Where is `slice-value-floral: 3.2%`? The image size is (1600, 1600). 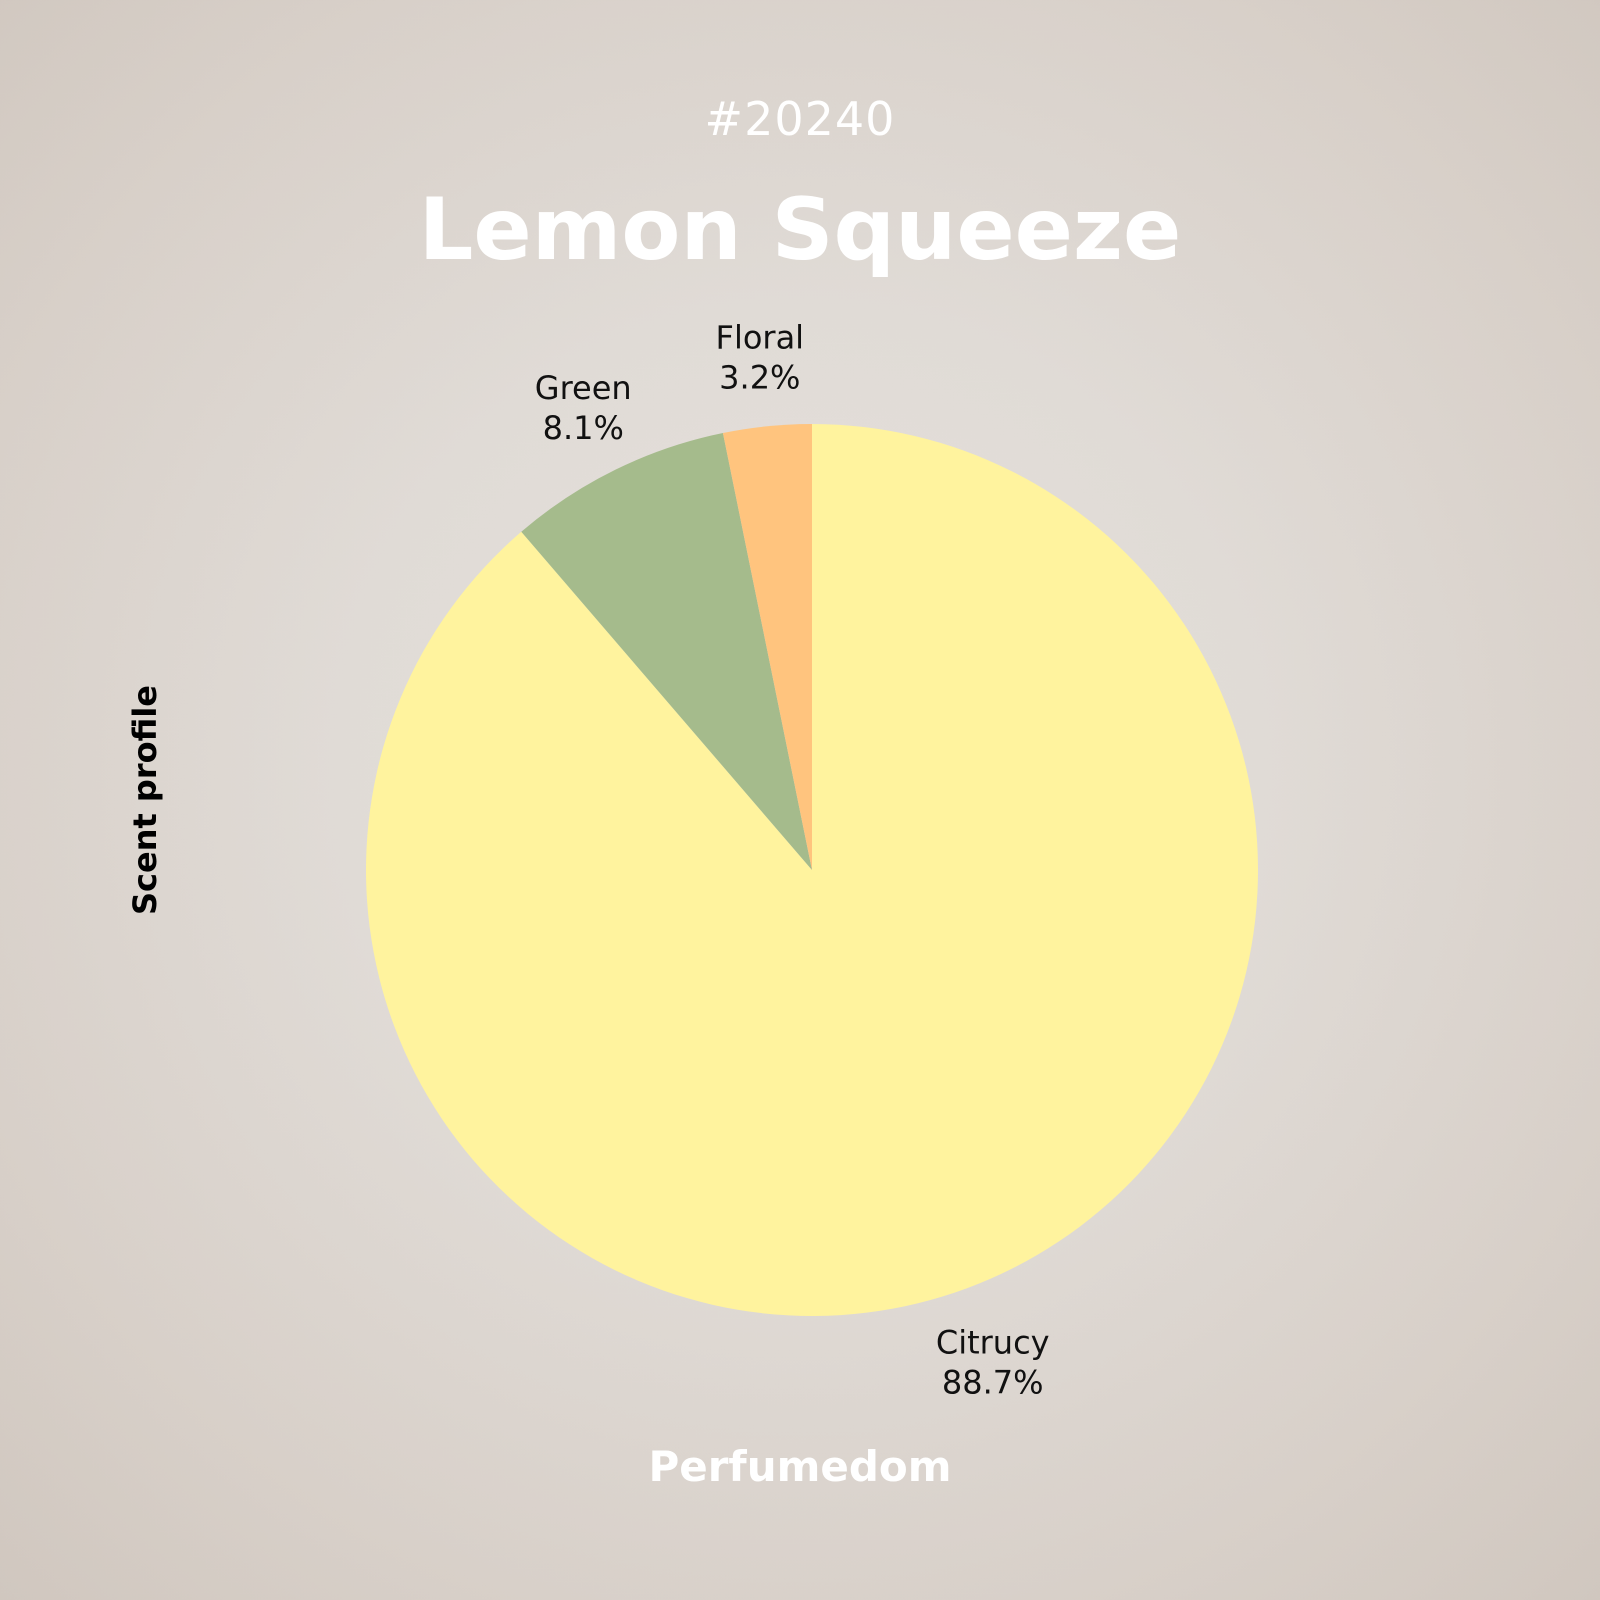
slice-value-floral: 3.2% is located at coordinates (759, 378).